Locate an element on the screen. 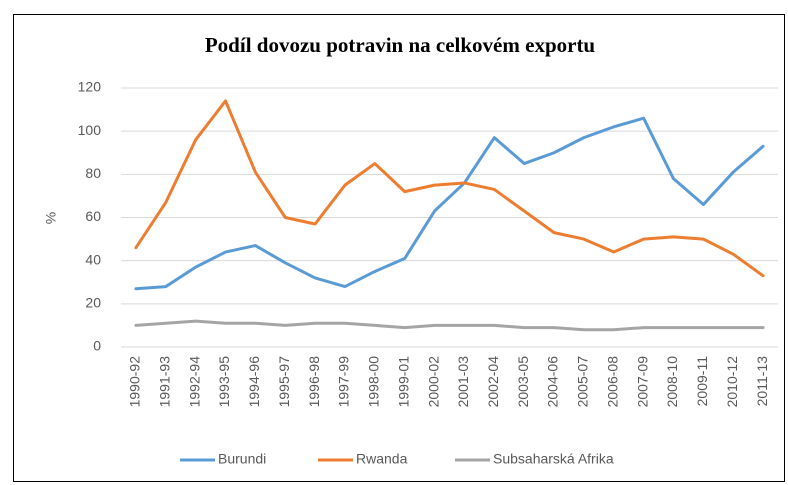  x-tick-label: 2000-02 is located at coordinates (433, 382).